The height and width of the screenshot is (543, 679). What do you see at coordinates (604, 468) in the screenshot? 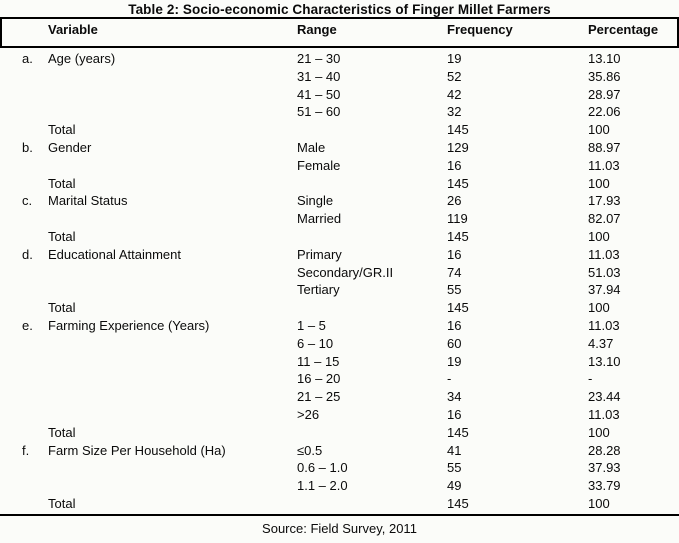
I see `cell-percentage: 37.93` at bounding box center [604, 468].